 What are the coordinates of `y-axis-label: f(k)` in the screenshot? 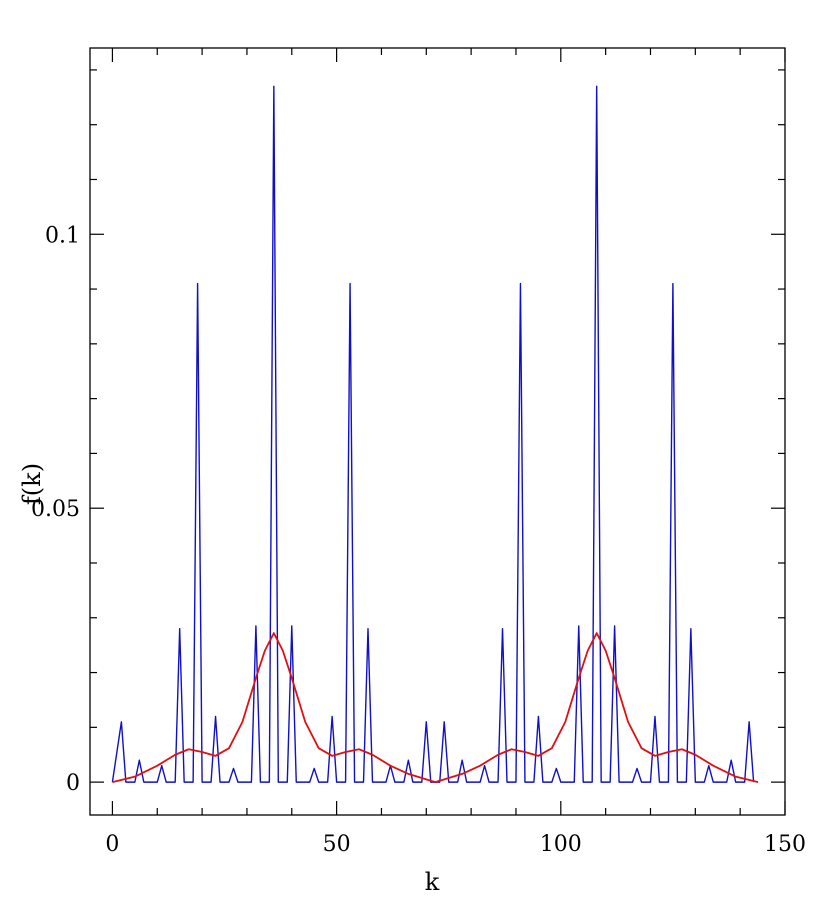 It's located at (32, 484).